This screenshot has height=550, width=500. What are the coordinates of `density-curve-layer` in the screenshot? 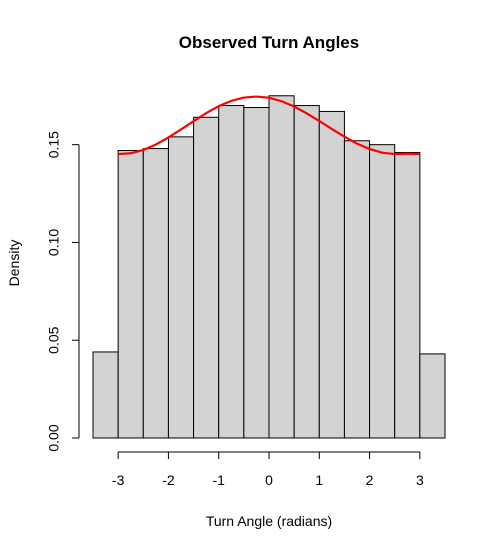 It's located at (269, 125).